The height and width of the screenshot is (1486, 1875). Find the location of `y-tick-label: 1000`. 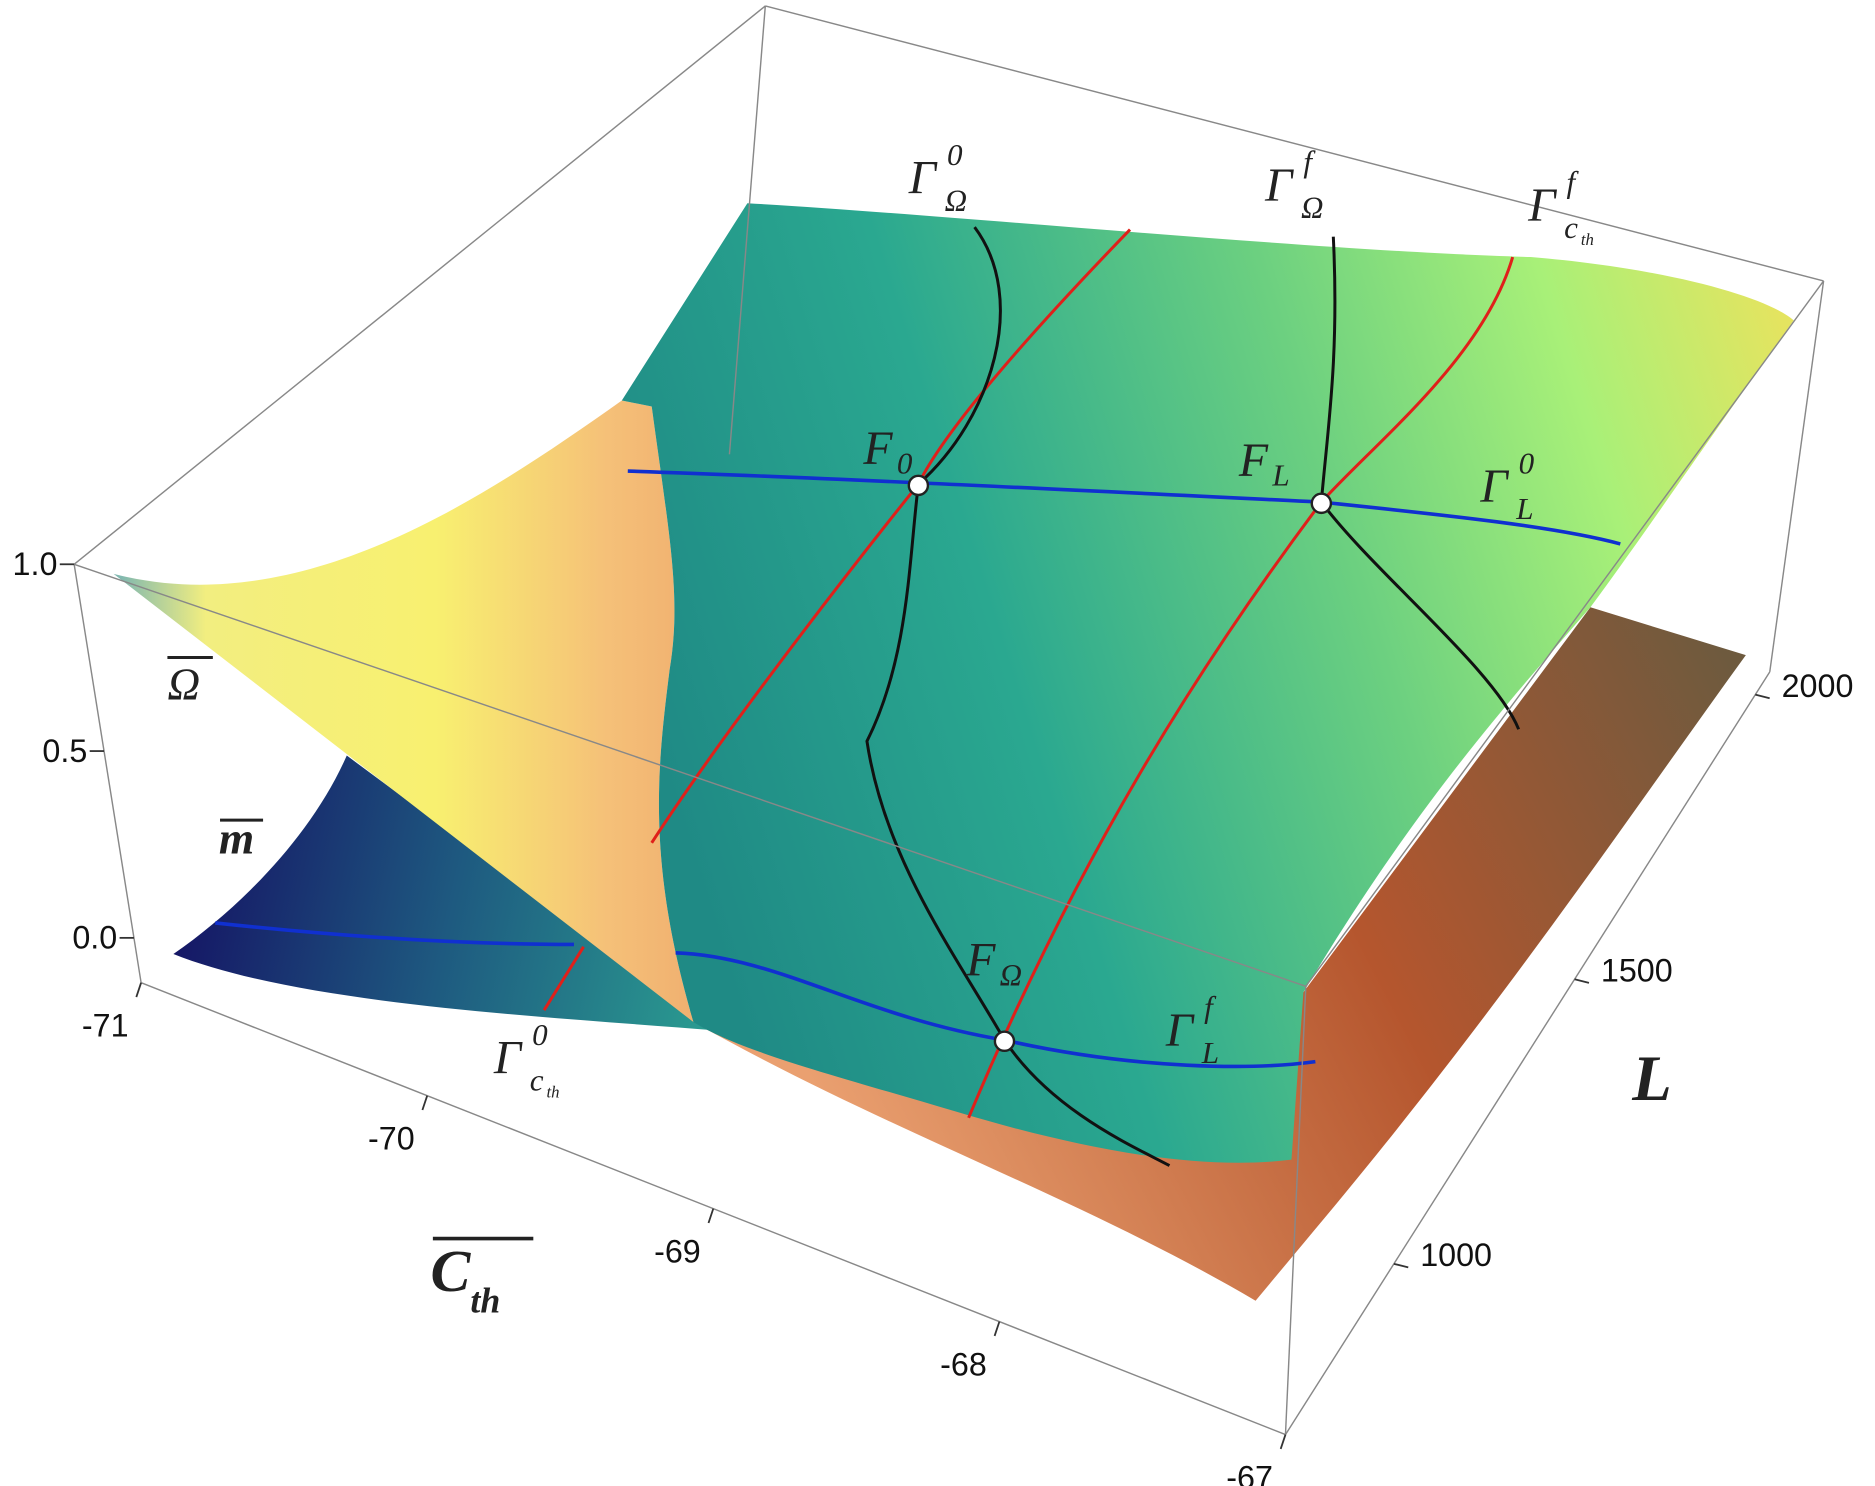

y-tick-label: 1000 is located at coordinates (1456, 1255).